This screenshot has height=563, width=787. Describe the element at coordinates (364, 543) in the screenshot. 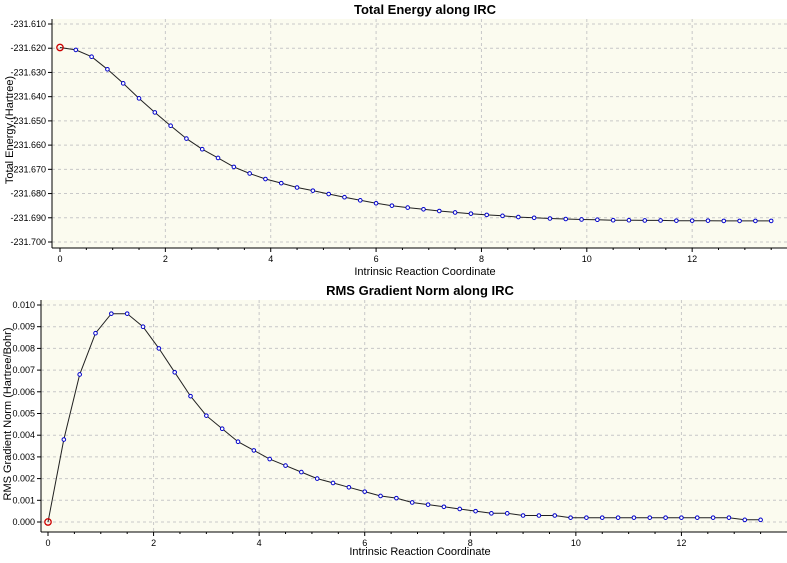

I see `gradient-x-tick-label-3: 6` at that location.